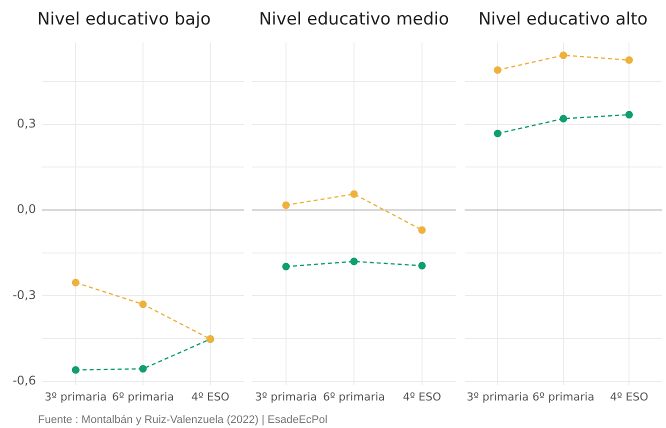 This screenshot has width=666, height=428. I want to click on chart-title: Nivel educativo bajo, so click(124, 20).